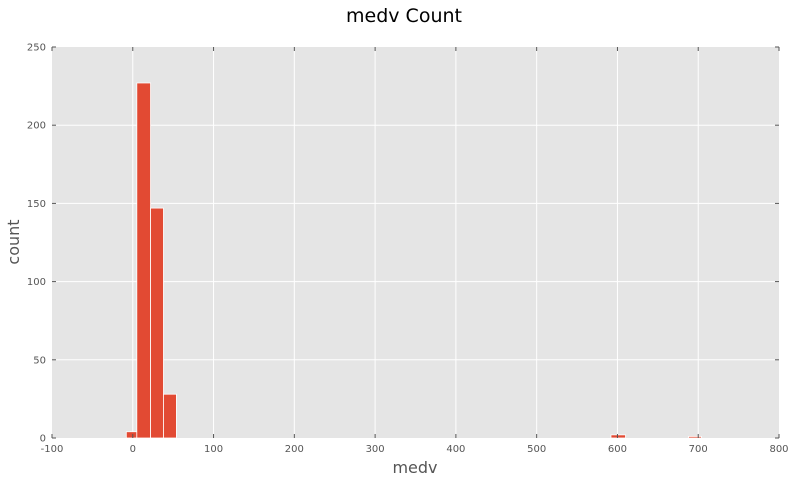 This screenshot has height=483, width=794. I want to click on x-tick-label: 600, so click(617, 449).